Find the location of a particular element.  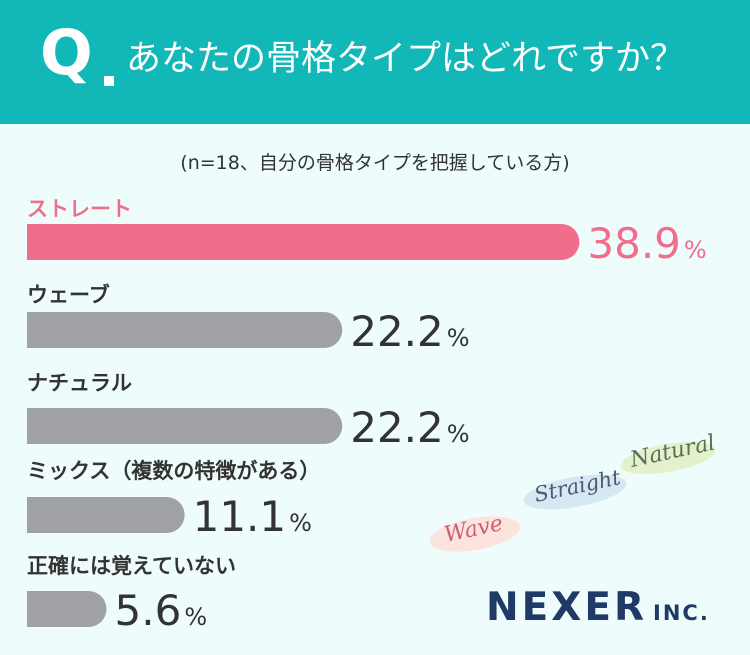

logo-name: NEXER is located at coordinates (567, 607).